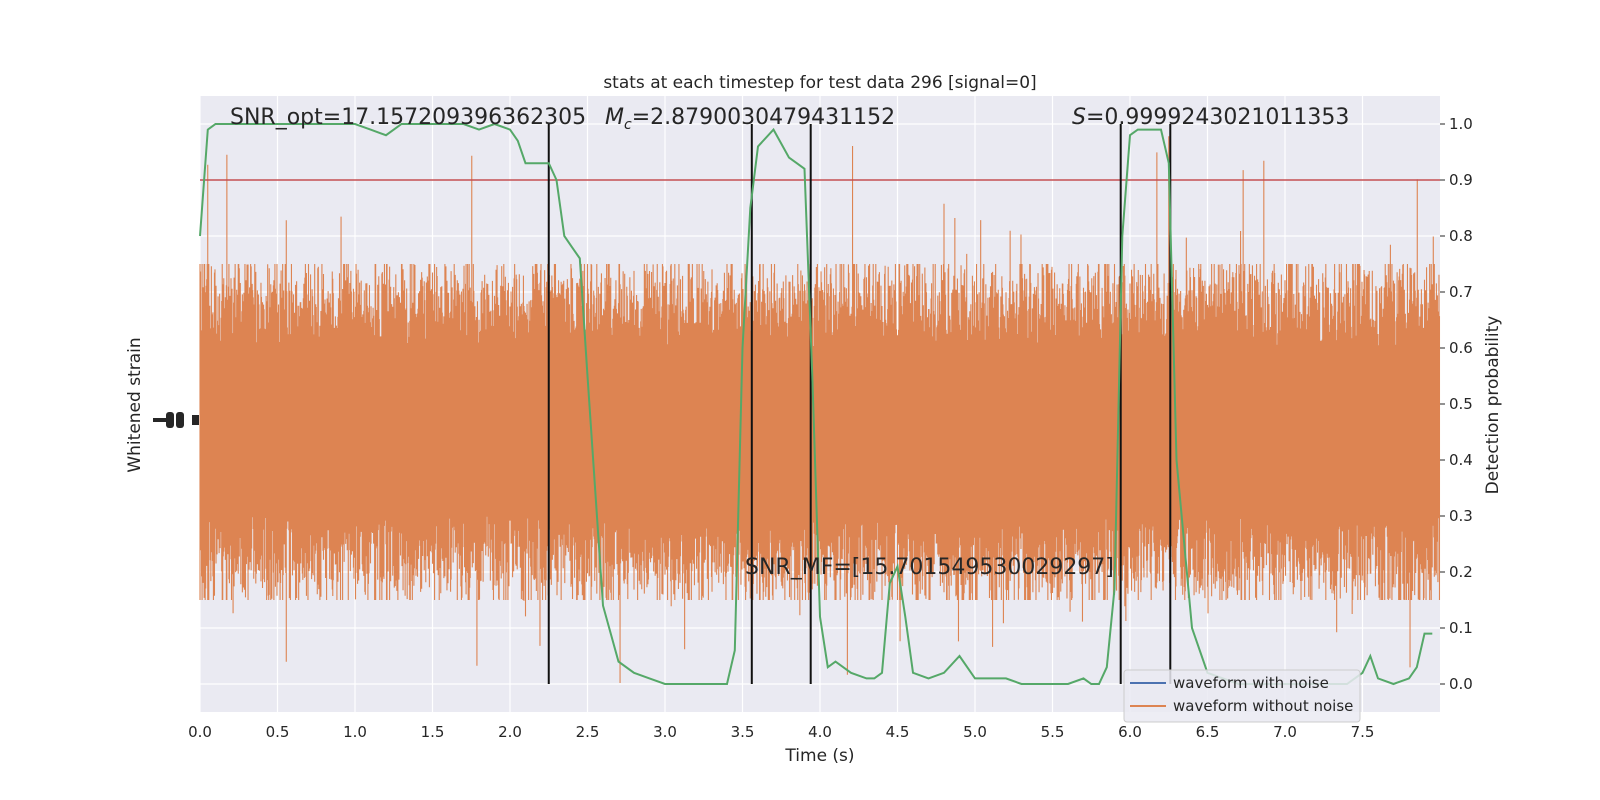 This screenshot has height=800, width=1600. What do you see at coordinates (1461, 124) in the screenshot?
I see `y-tick-label: 1.0` at bounding box center [1461, 124].